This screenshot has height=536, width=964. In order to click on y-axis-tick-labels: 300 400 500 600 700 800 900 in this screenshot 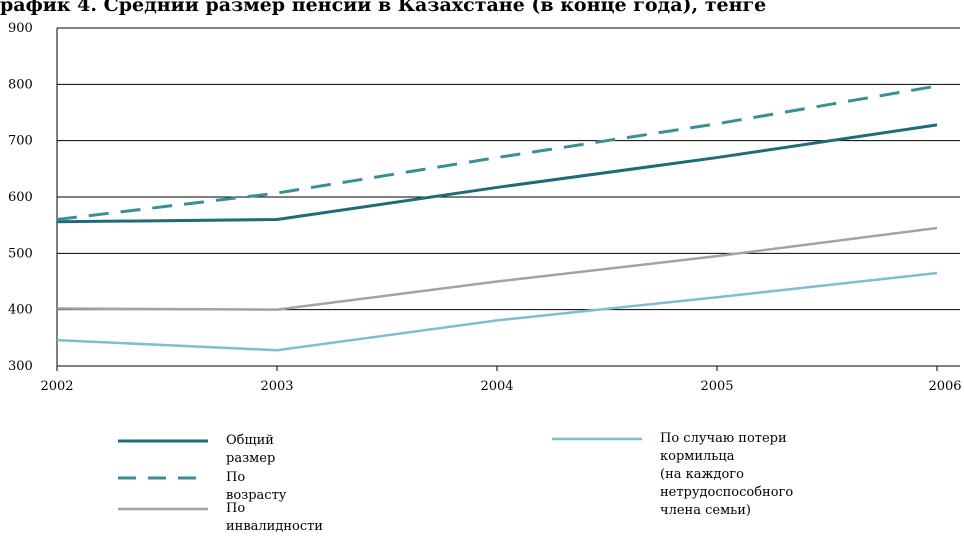, I will do `click(20, 197)`.